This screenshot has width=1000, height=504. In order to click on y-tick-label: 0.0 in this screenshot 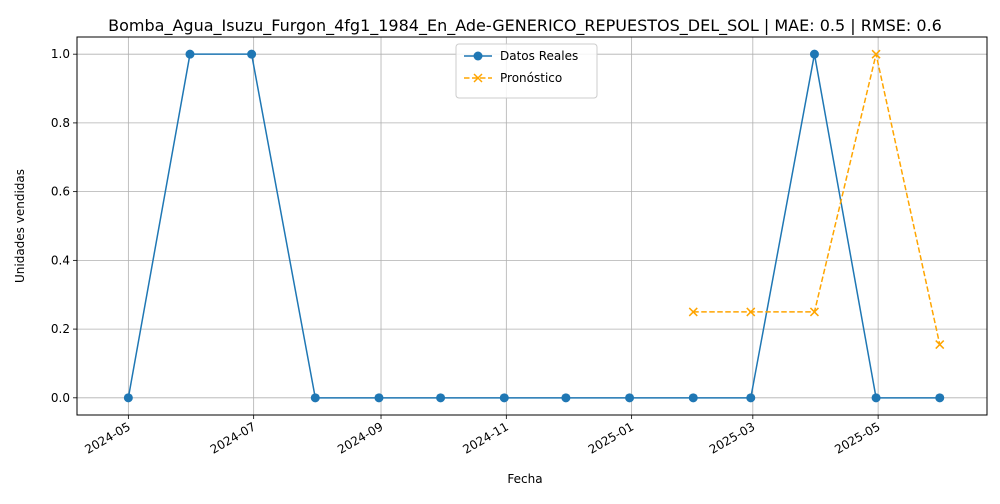, I will do `click(60, 398)`.